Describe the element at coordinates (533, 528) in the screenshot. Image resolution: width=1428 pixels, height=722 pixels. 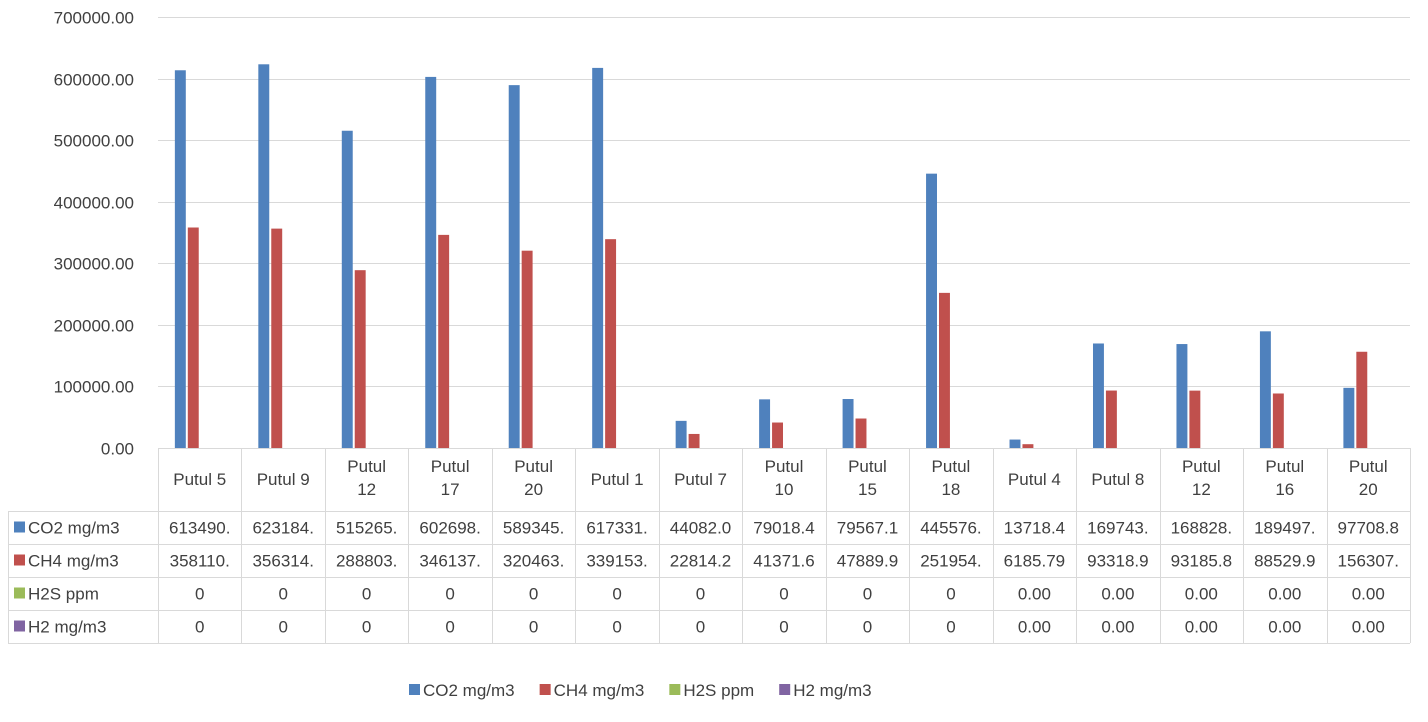
I see `table-cell-value: 589345.` at that location.